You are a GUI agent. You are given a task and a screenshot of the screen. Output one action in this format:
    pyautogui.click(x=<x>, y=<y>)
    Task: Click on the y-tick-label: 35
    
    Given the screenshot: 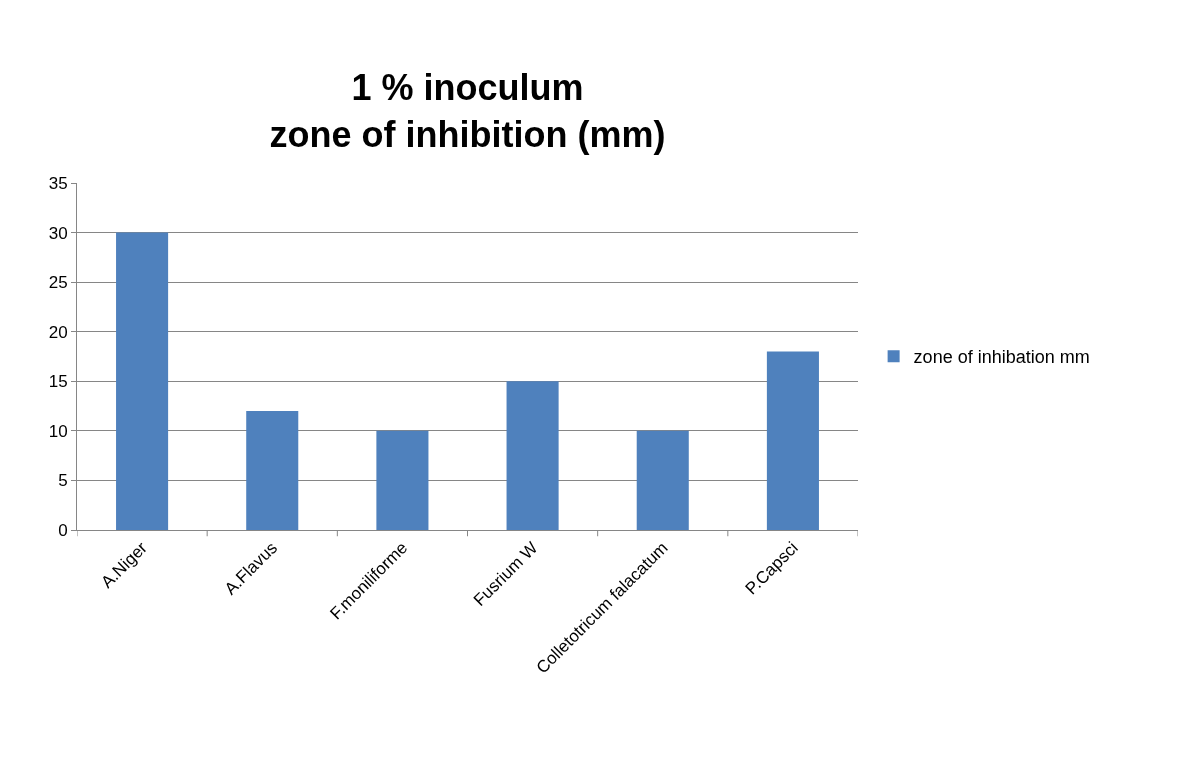 What is the action you would take?
    pyautogui.click(x=58, y=183)
    